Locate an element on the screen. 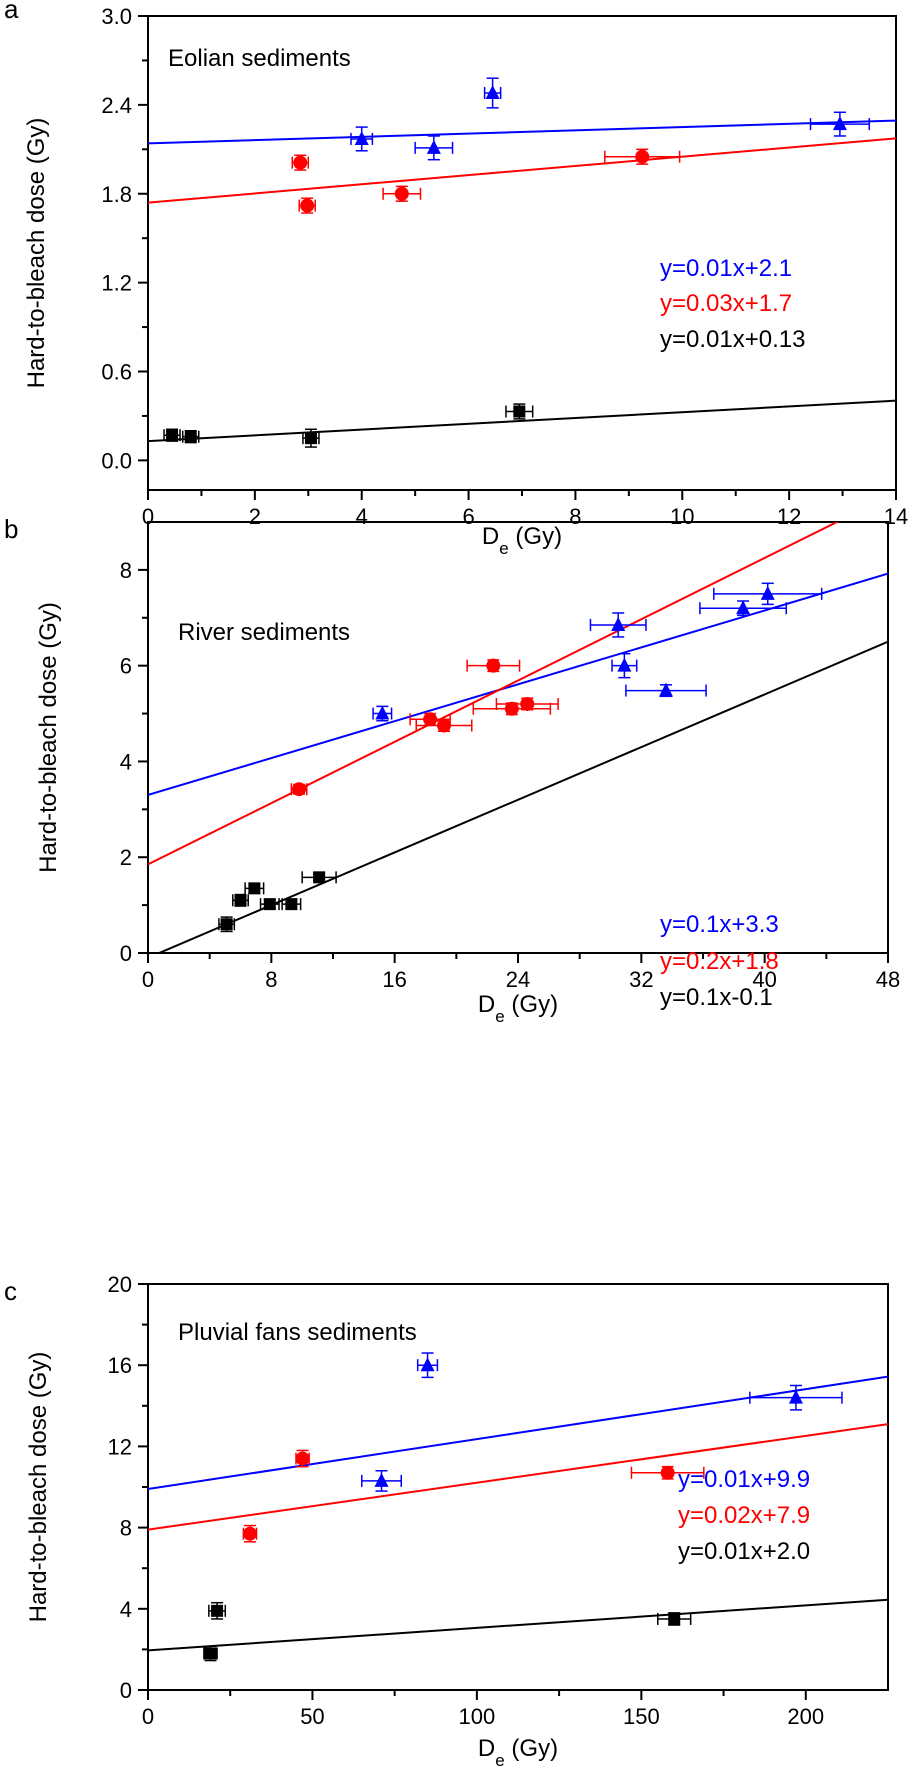  y-tick-label: 2 is located at coordinates (126, 857).